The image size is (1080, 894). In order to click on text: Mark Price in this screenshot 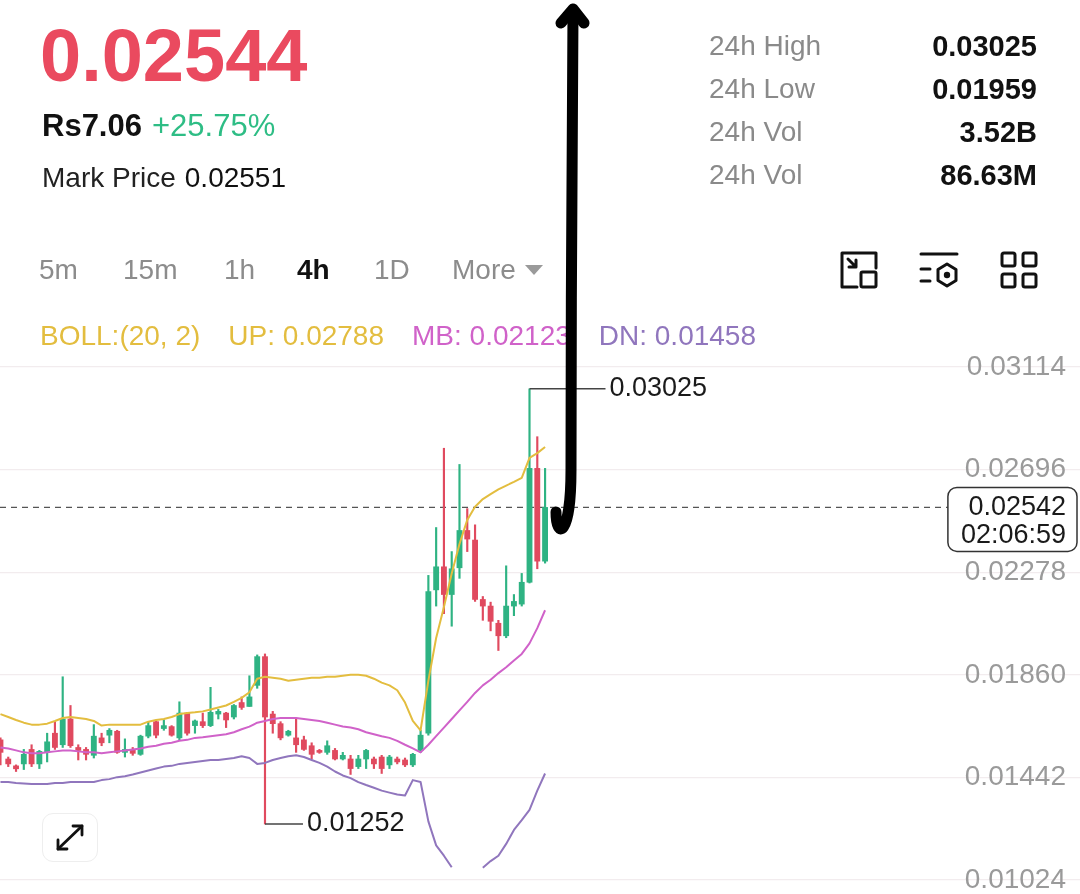, I will do `click(109, 177)`.